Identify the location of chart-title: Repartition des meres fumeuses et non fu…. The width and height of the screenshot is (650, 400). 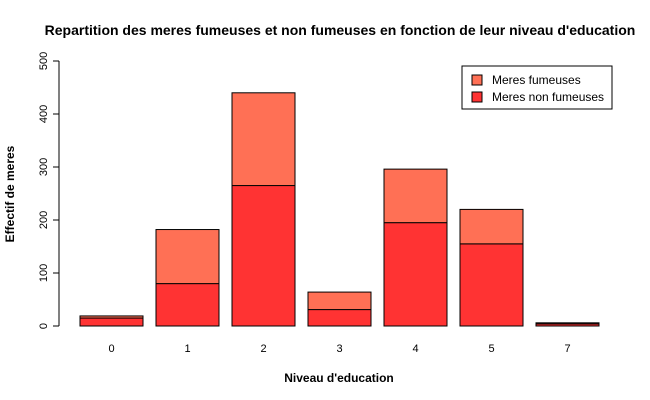
(340, 30).